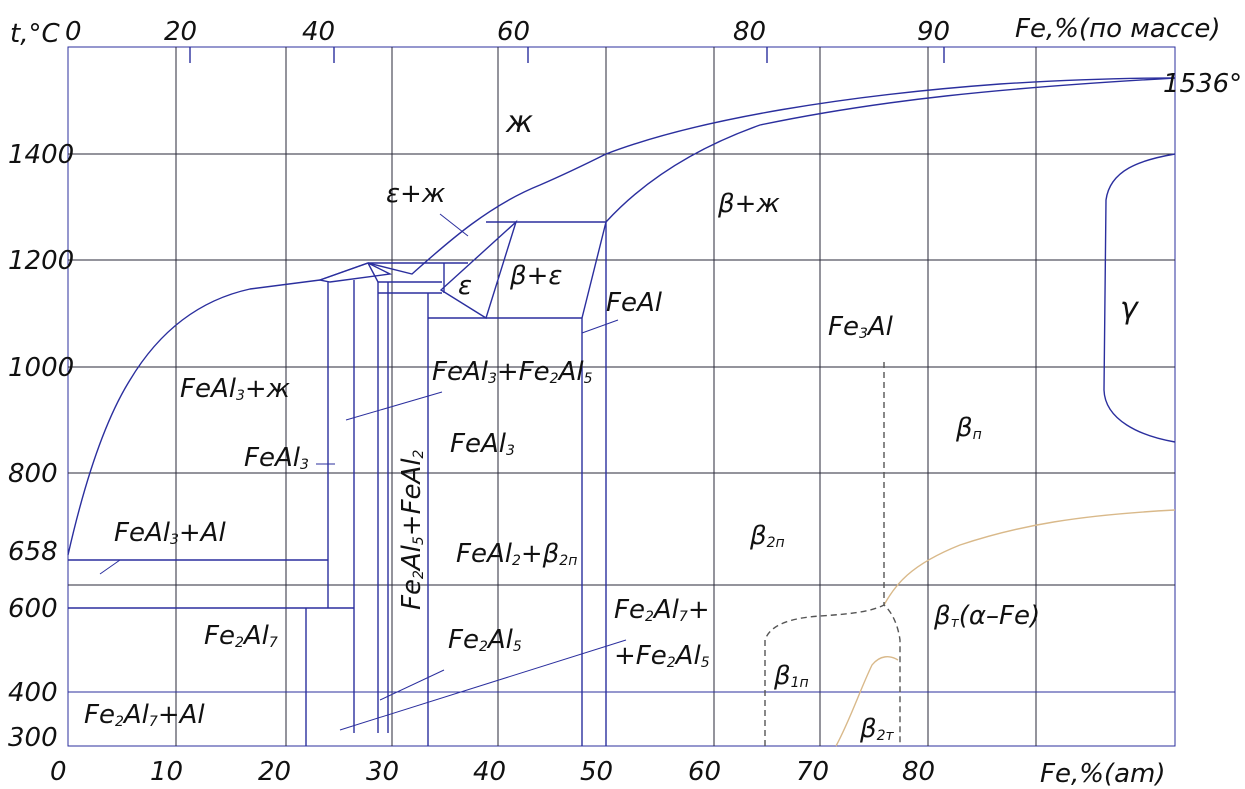 This screenshot has height=789, width=1245. Describe the element at coordinates (41, 261) in the screenshot. I see `y-tick-1200: 1200` at that location.